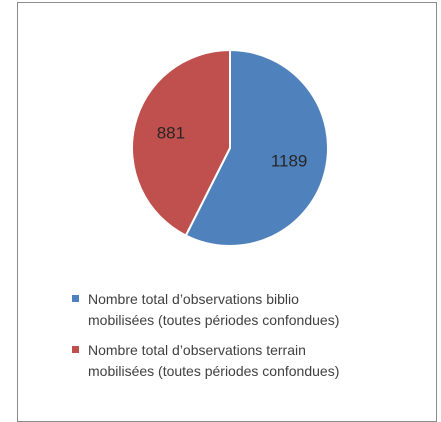 The image size is (441, 422). I want to click on legend-label-terrain-line1: Nombre total d’observations terrain, so click(197, 350).